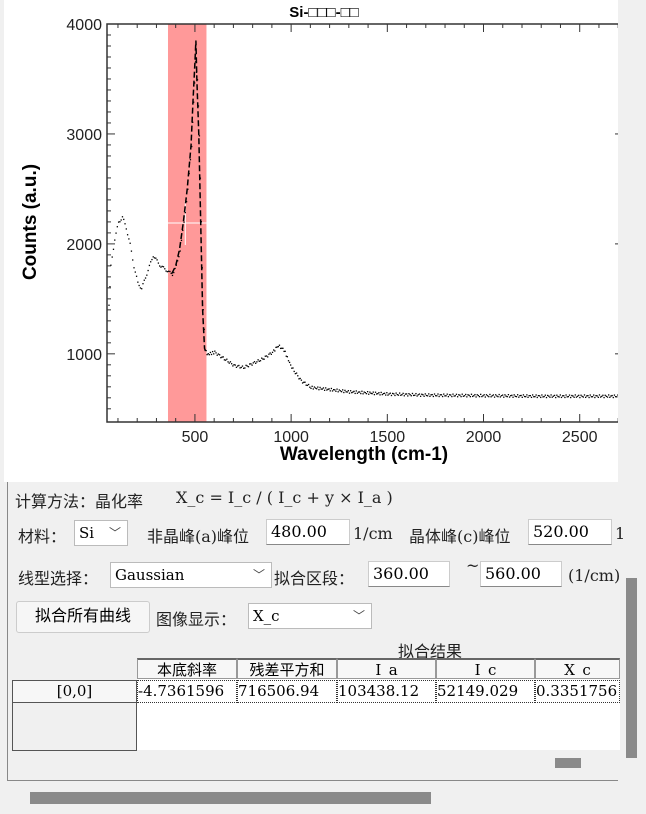 Image resolution: width=646 pixels, height=814 pixels. What do you see at coordinates (310, 616) in the screenshot?
I see `display-select: X_c ﹀` at bounding box center [310, 616].